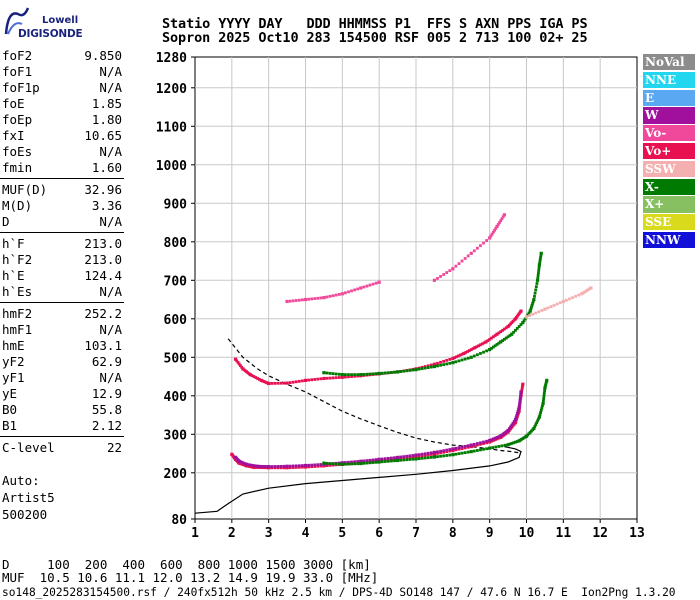 This screenshot has height=600, width=700. What do you see at coordinates (179, 520) in the screenshot?
I see `y-tick-label: 80` at bounding box center [179, 520].